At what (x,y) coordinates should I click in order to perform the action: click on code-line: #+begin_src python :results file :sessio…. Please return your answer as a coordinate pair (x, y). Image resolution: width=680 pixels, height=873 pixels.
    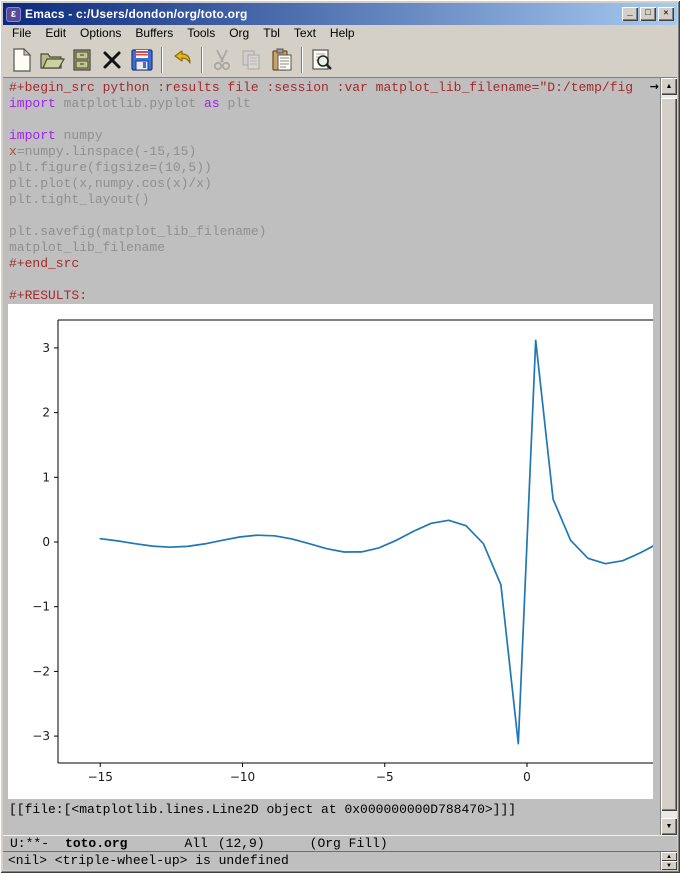
    Looking at the image, I should click on (321, 87).